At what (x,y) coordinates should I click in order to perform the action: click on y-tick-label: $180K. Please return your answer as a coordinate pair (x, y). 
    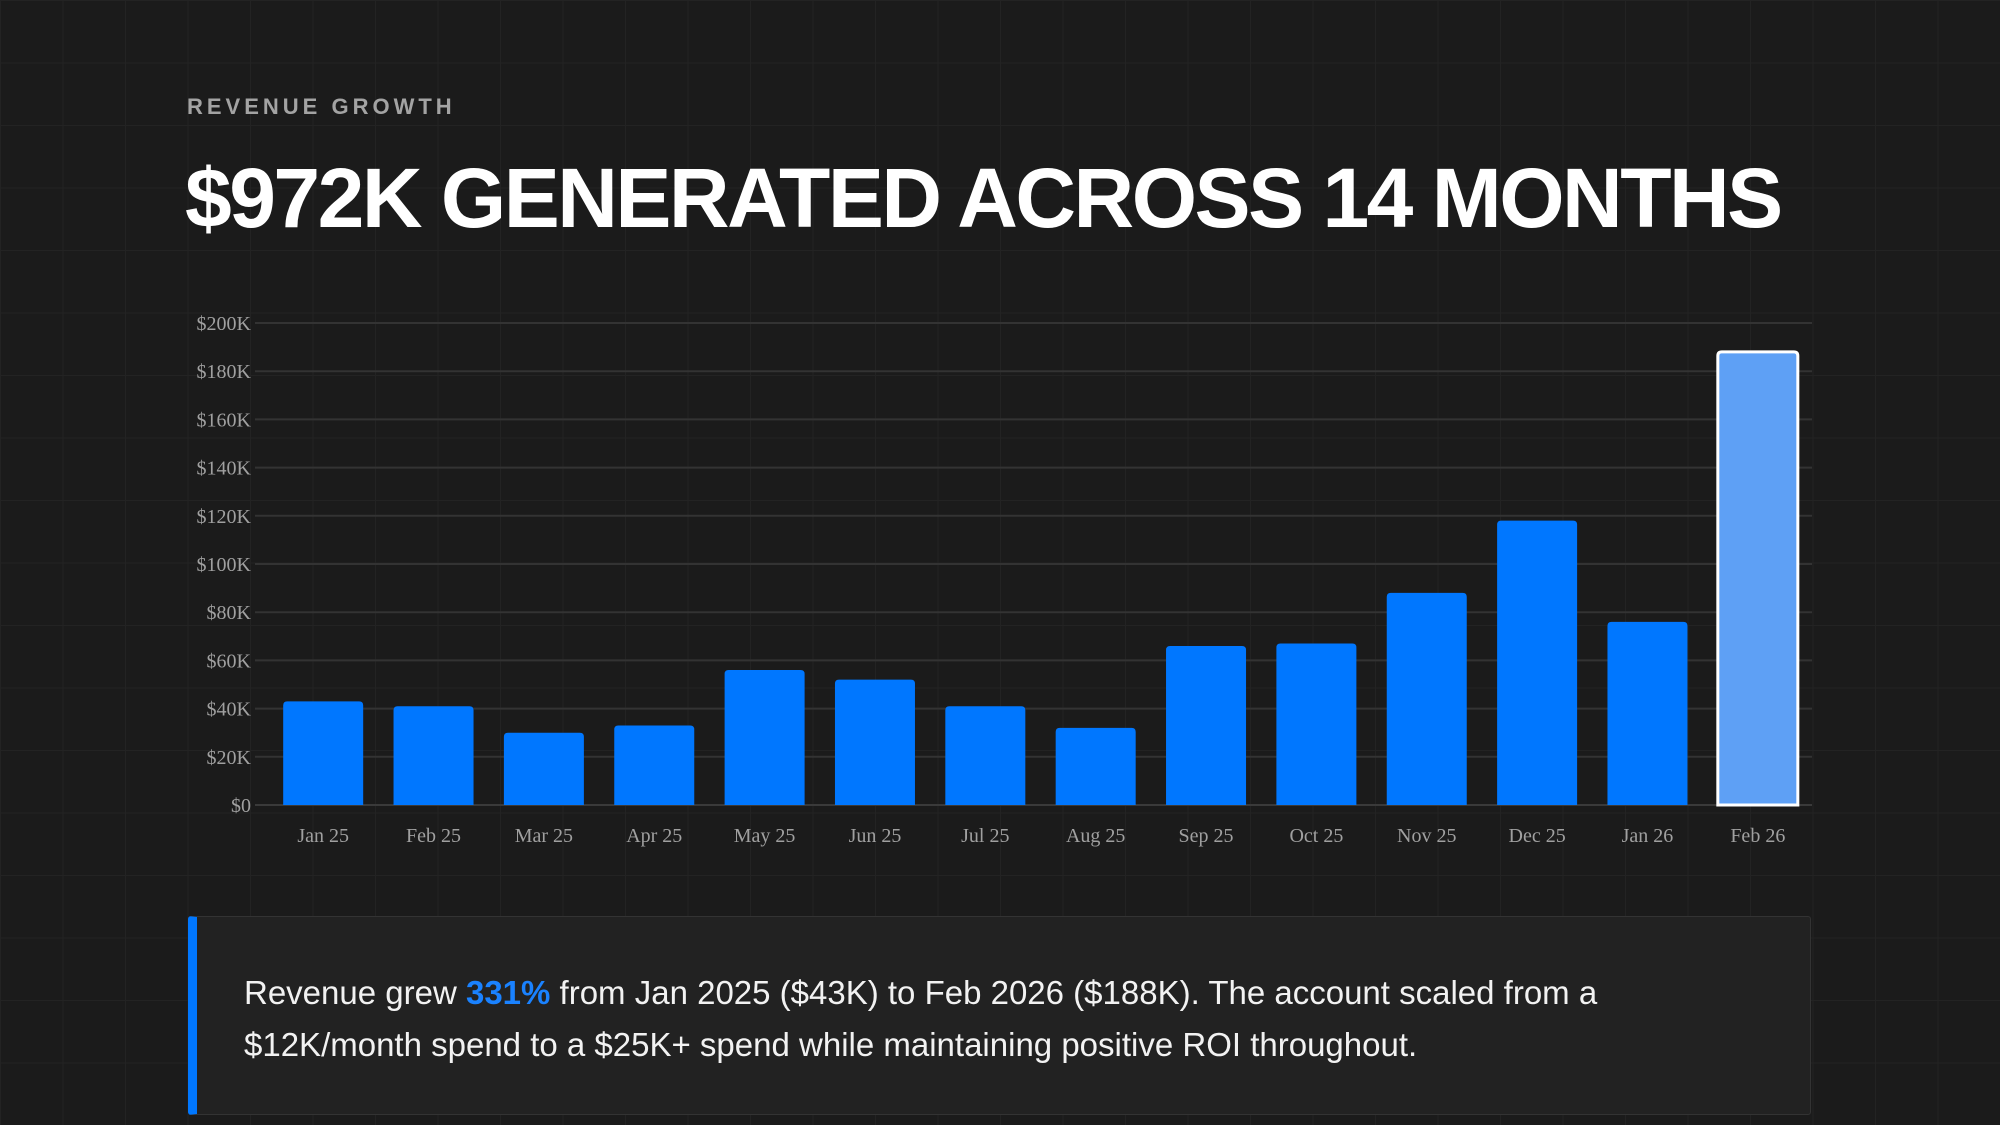
    Looking at the image, I should click on (224, 372).